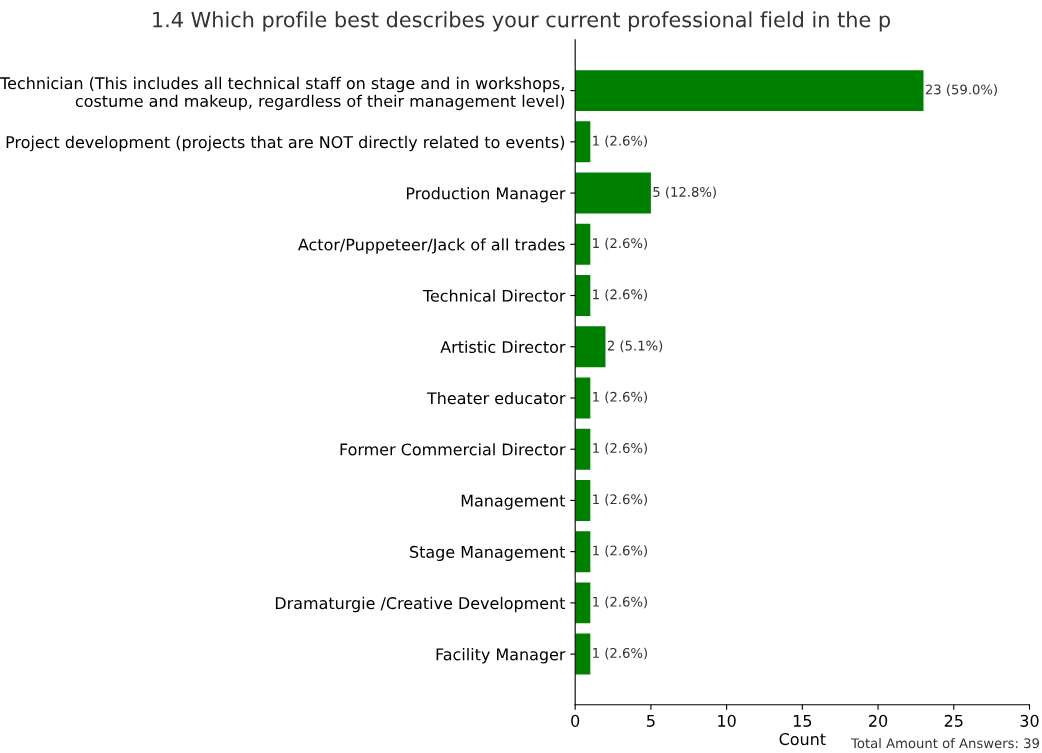 This screenshot has height=753, width=1042. Describe the element at coordinates (420, 604) in the screenshot. I see `y-tick-label: Dramaturgie /Creative Development` at that location.